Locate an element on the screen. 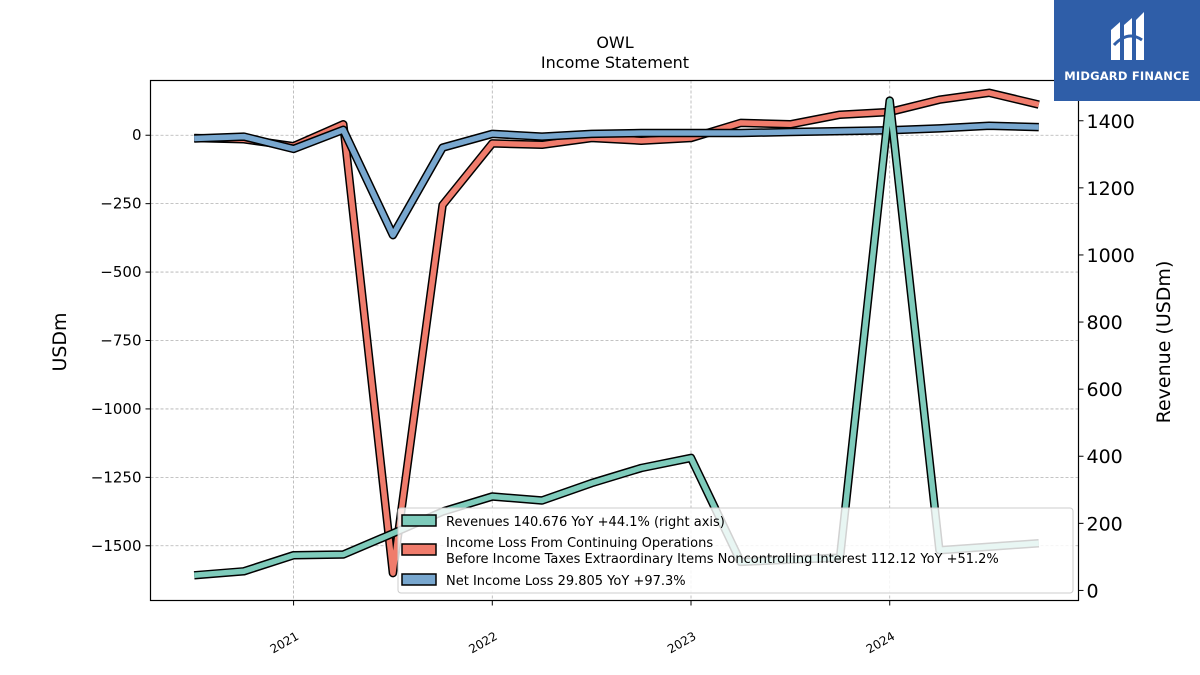 The height and width of the screenshot is (675, 1200). legend-label: Net Income Loss 29.805 YoY +97.3% is located at coordinates (566, 581).